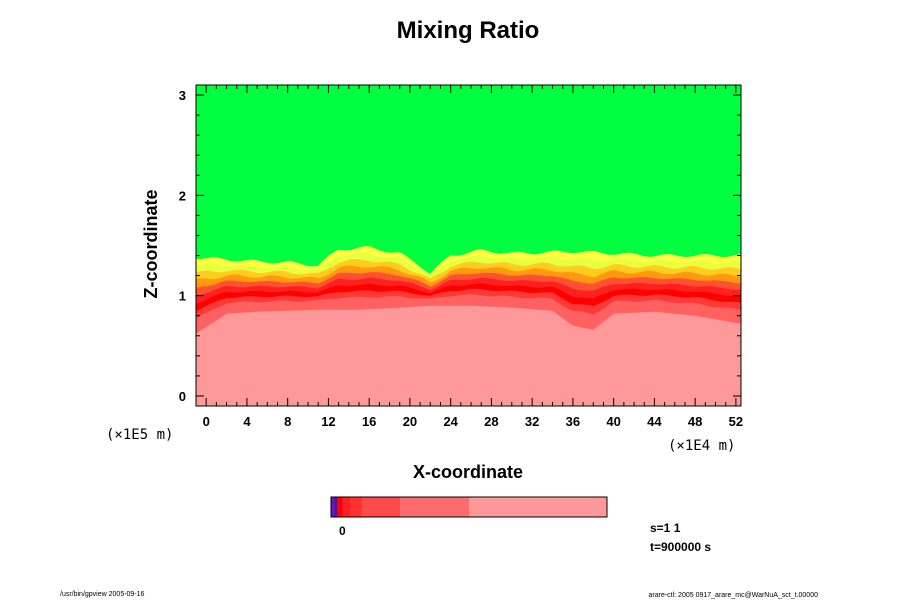 The image size is (900, 600). I want to click on colorbar, so click(469, 507).